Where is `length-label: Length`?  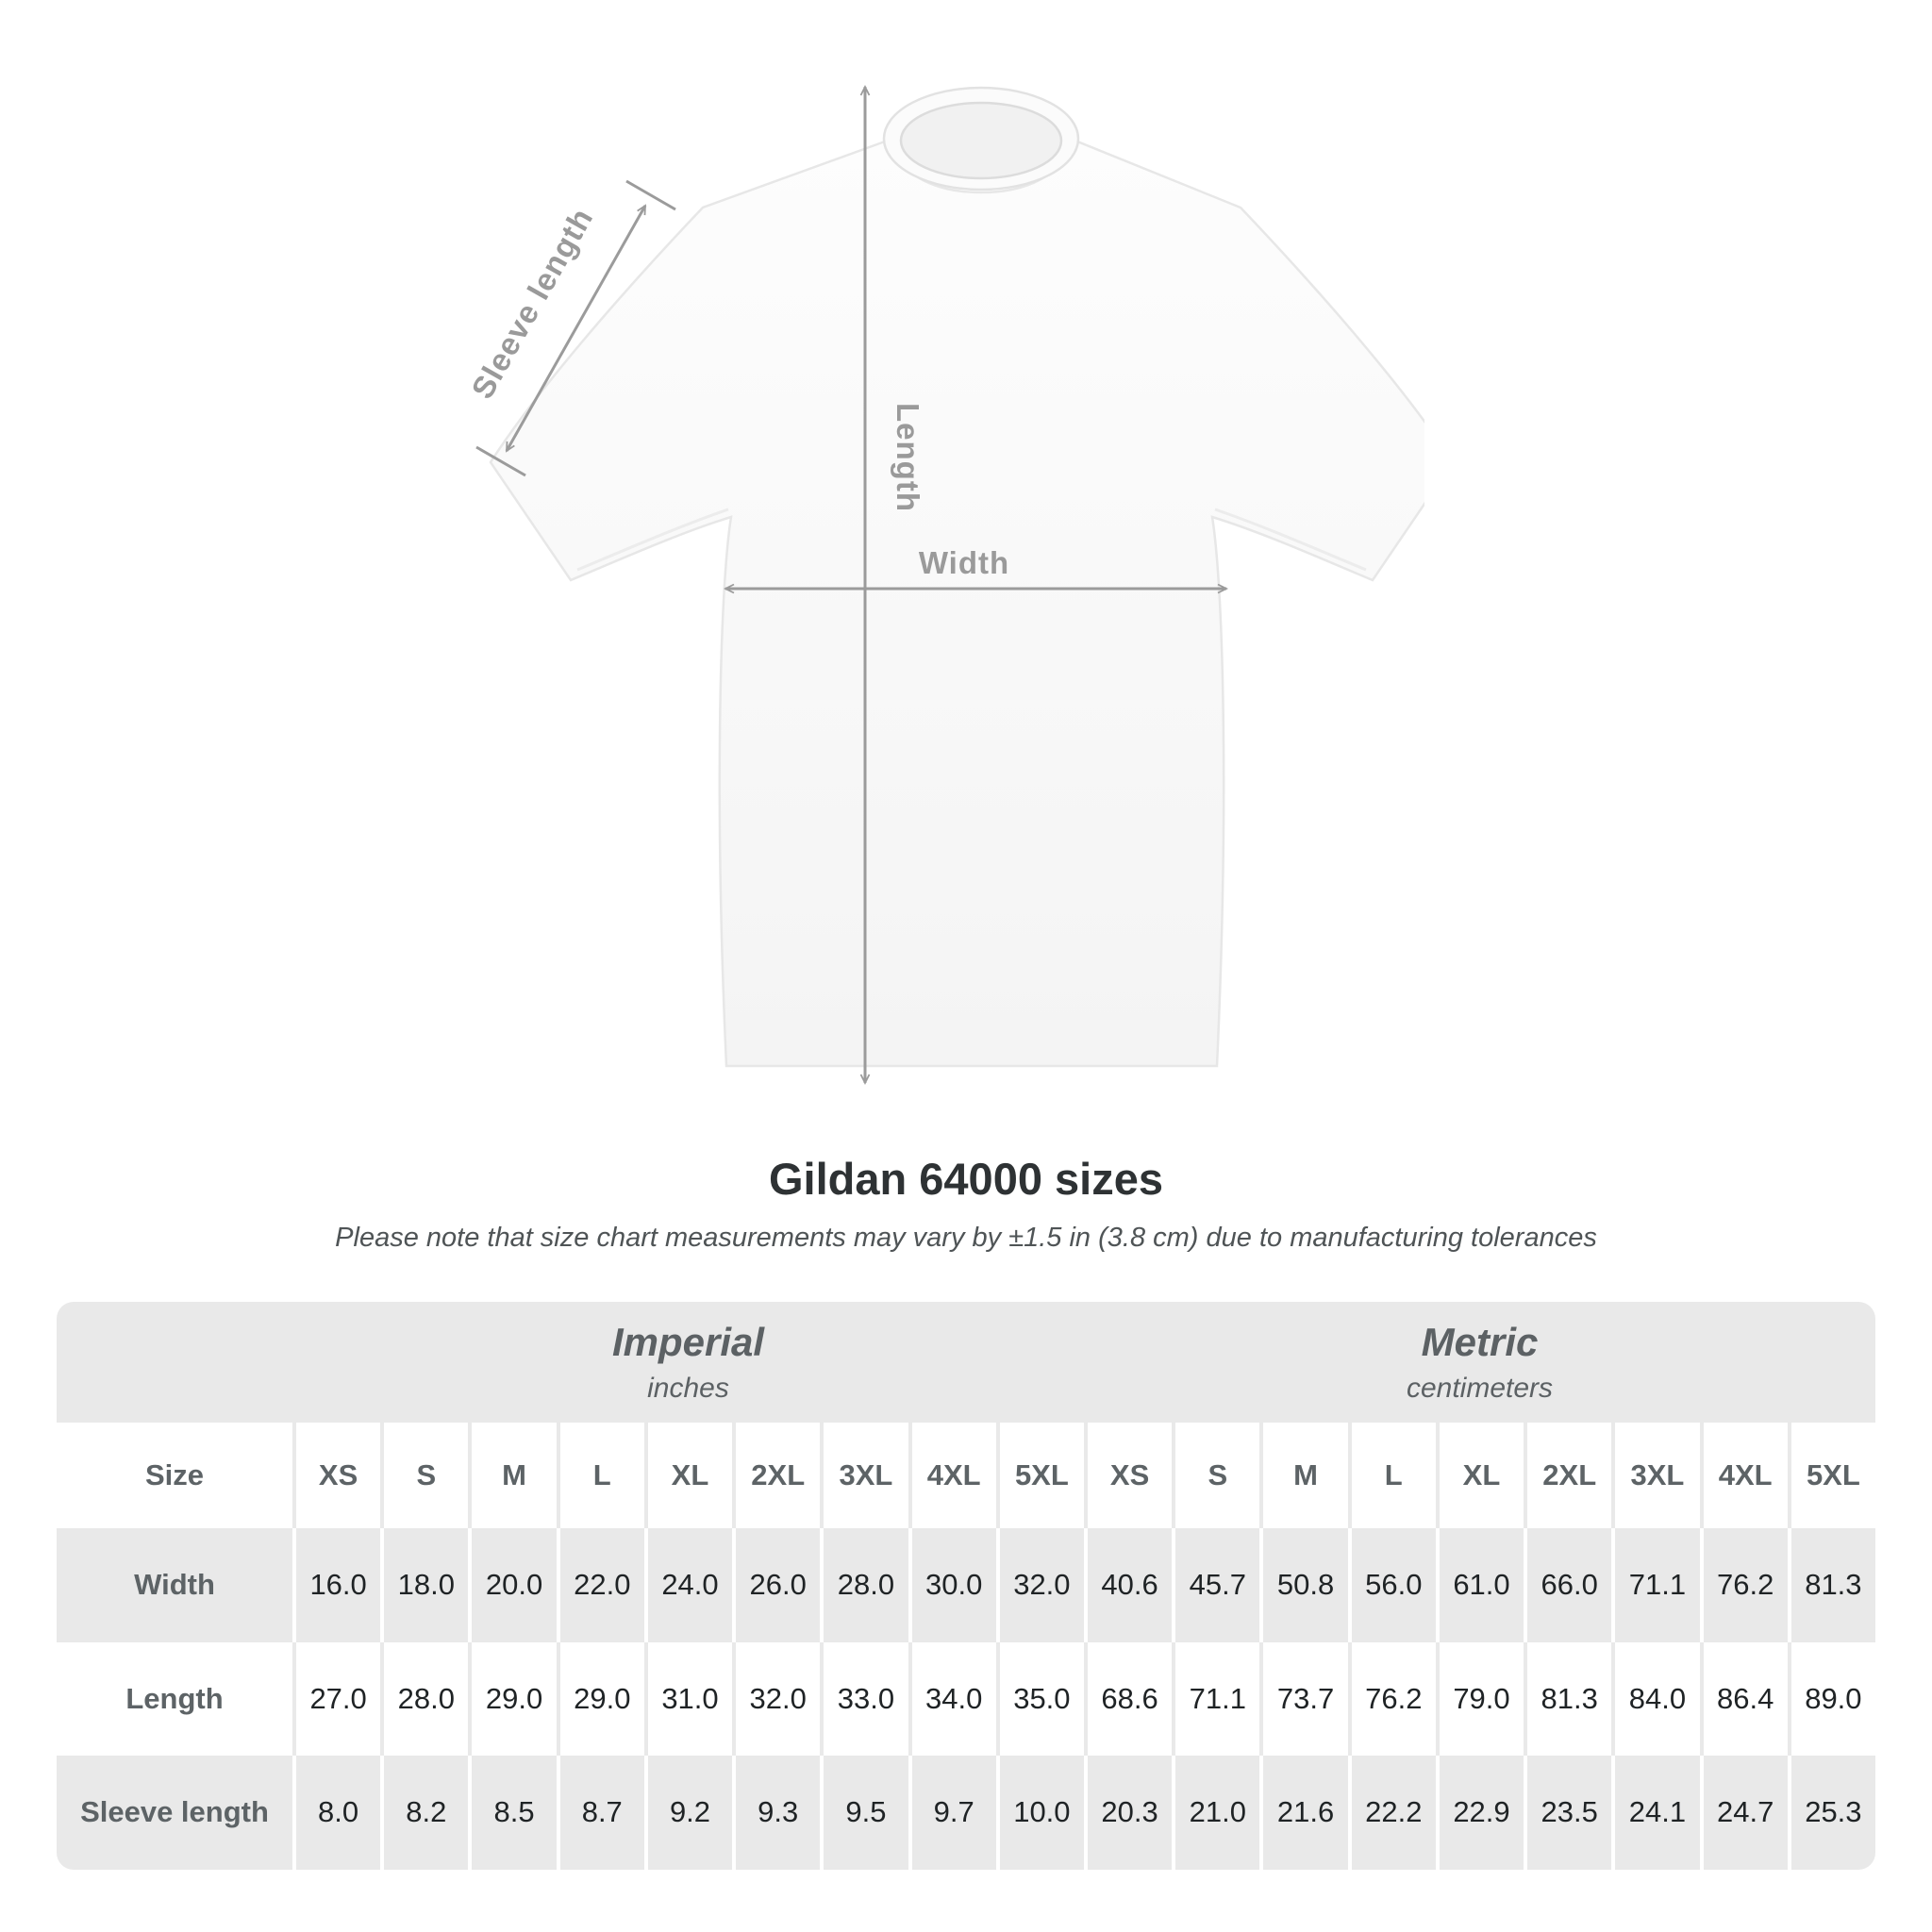 length-label: Length is located at coordinates (908, 458).